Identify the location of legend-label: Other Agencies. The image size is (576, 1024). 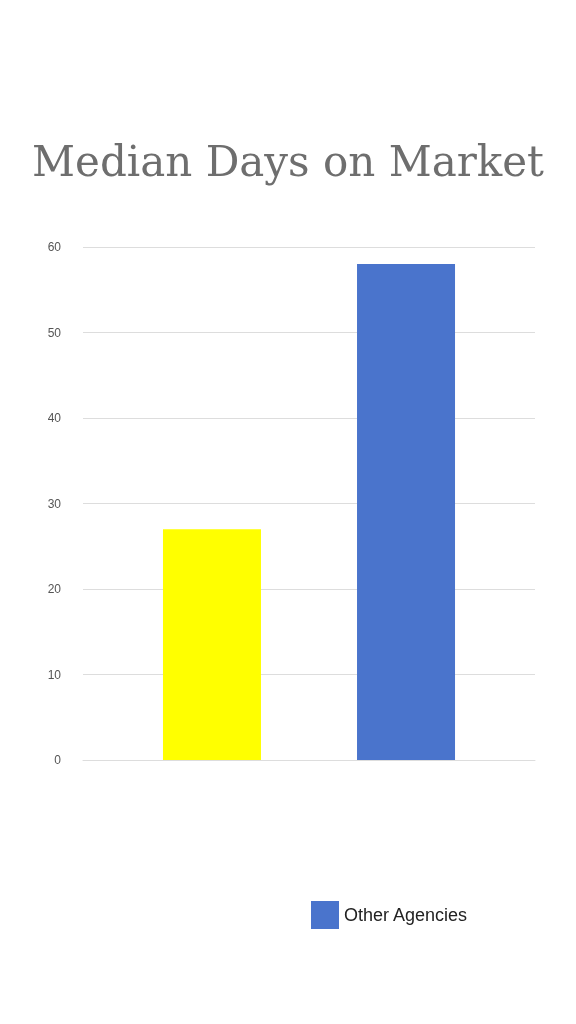
(406, 915).